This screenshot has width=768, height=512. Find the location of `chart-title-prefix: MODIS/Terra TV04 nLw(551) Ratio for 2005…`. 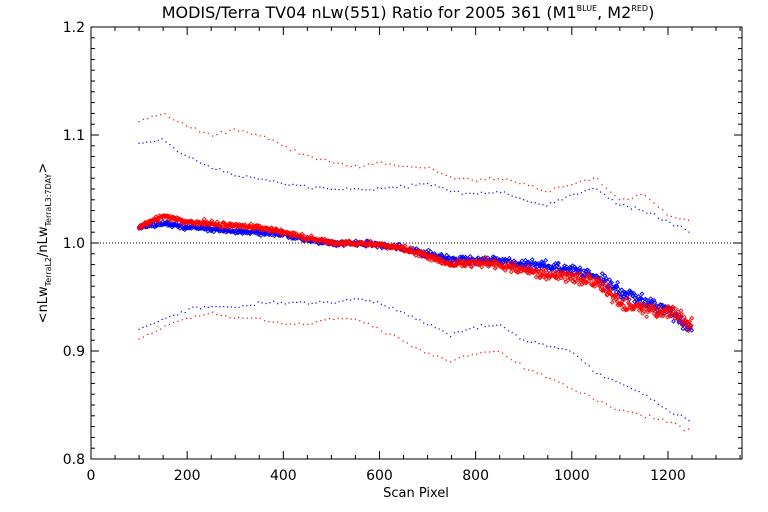

chart-title-prefix: MODIS/Terra TV04 nLw(551) Ratio for 2005… is located at coordinates (369, 12).